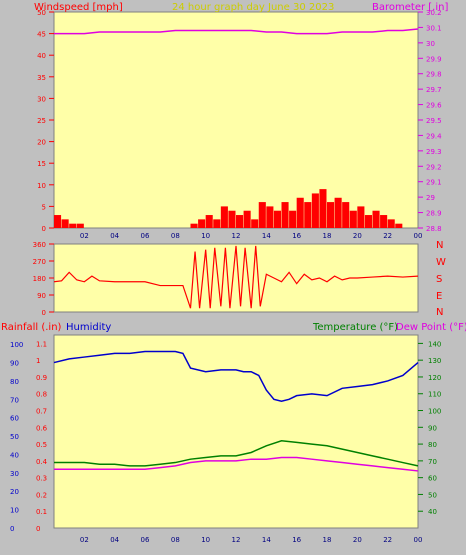 The height and width of the screenshot is (555, 466). I want to click on rain-y-tick-label: 1, so click(38, 361).